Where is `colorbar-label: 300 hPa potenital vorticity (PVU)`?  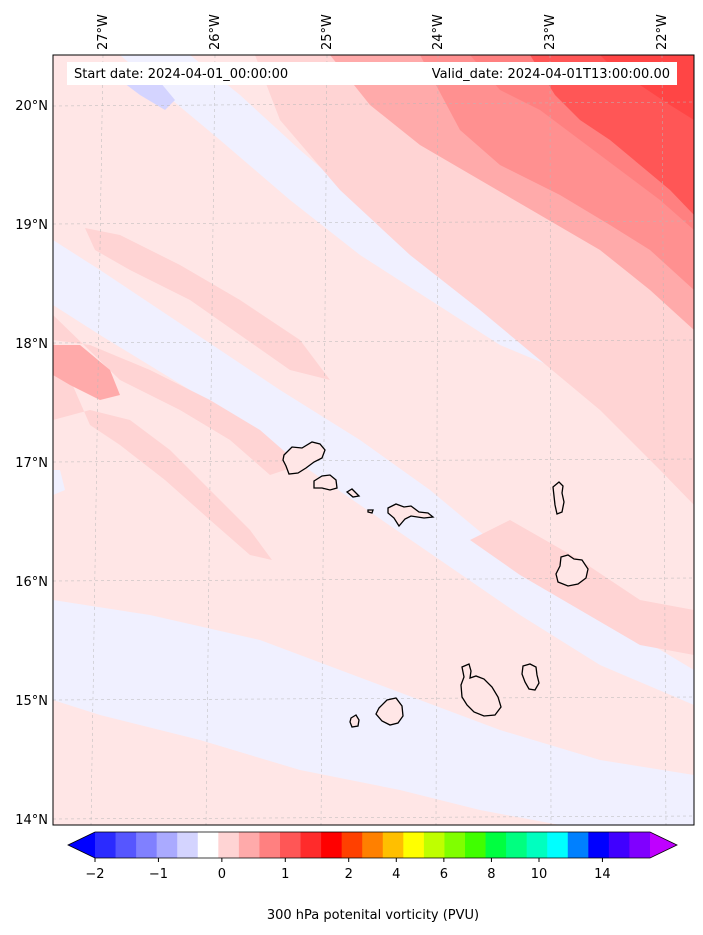 colorbar-label: 300 hPa potenital vorticity (PVU) is located at coordinates (373, 915).